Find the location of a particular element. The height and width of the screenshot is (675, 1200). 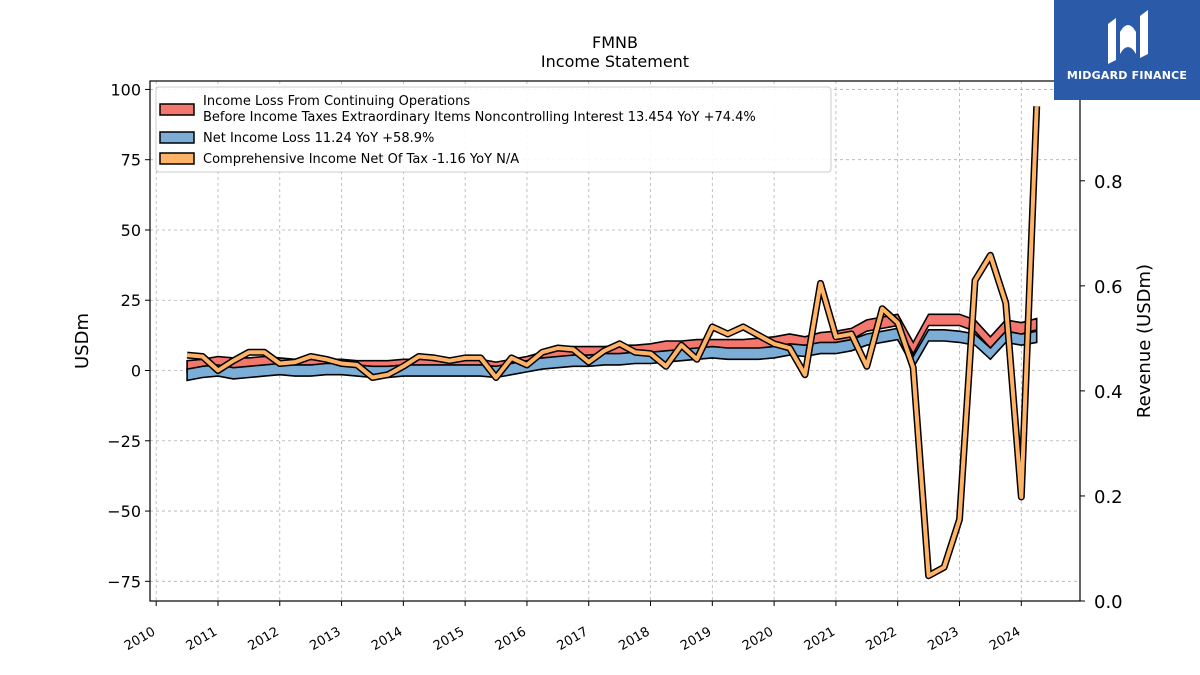

y-tick-label: 25 is located at coordinates (131, 300).